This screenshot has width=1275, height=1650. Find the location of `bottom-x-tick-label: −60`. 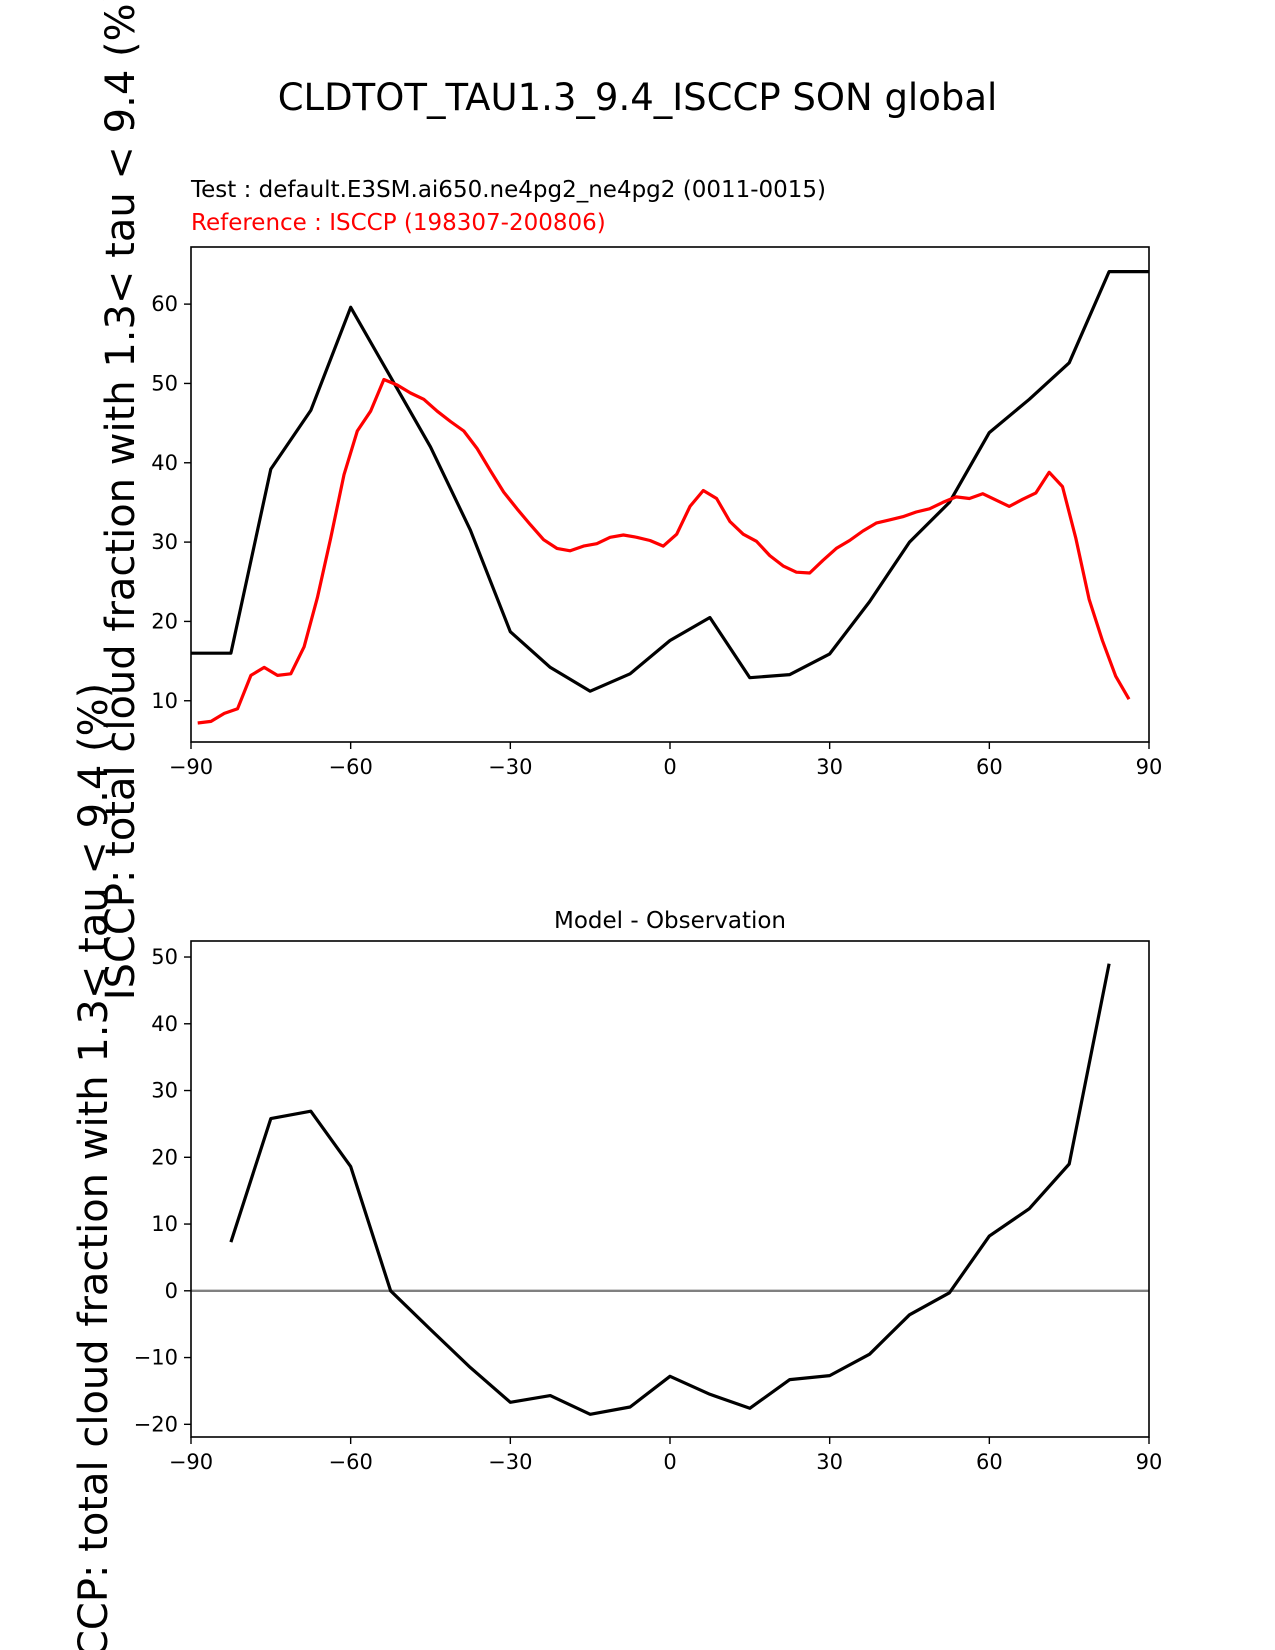

bottom-x-tick-label: −60 is located at coordinates (351, 1462).